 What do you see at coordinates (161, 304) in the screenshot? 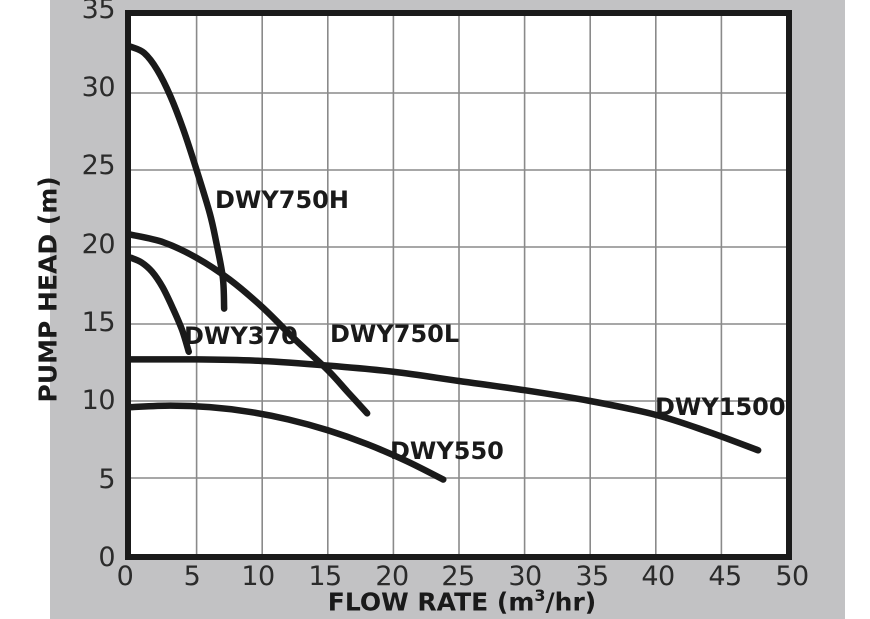
I see `curve-dwy370` at bounding box center [161, 304].